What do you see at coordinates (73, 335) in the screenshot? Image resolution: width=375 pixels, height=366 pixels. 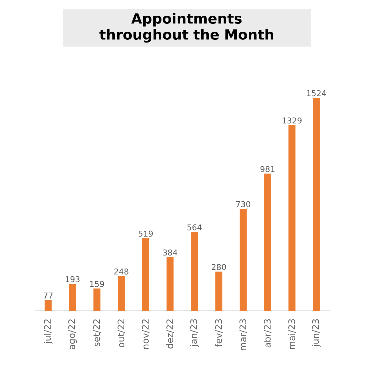 I see `x-tick-label: ago/22` at bounding box center [73, 335].